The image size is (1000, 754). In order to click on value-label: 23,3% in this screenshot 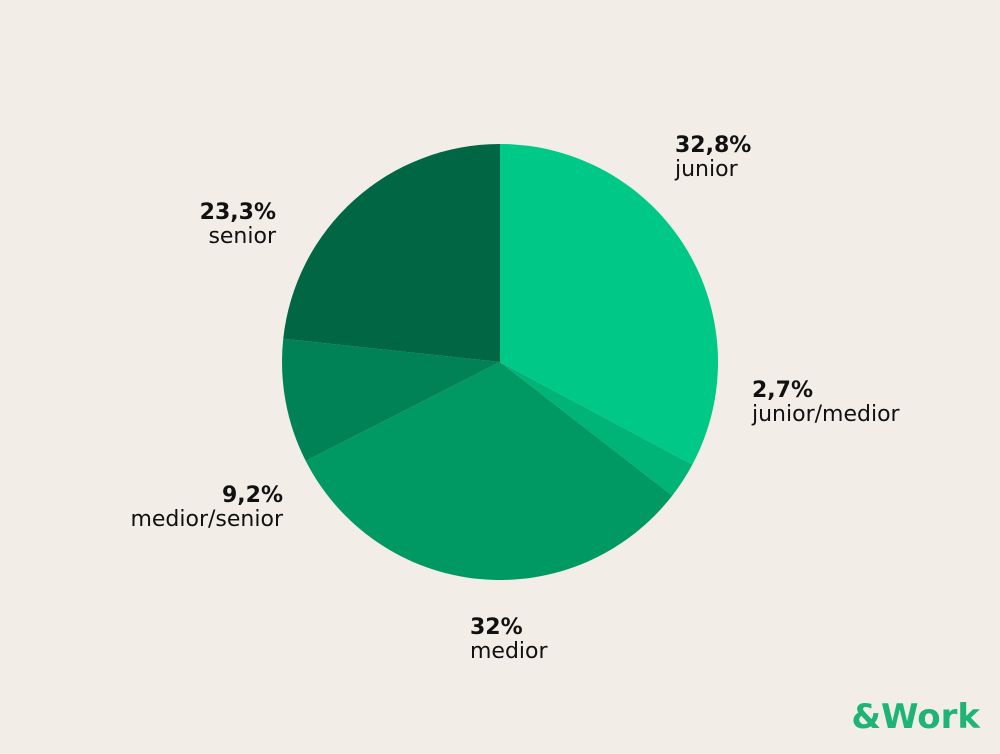, I will do `click(238, 212)`.